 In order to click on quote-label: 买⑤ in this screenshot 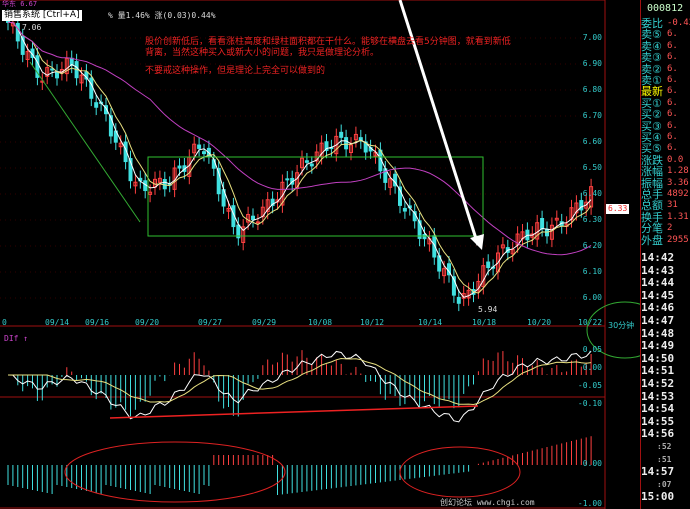, I will do `click(651, 149)`.